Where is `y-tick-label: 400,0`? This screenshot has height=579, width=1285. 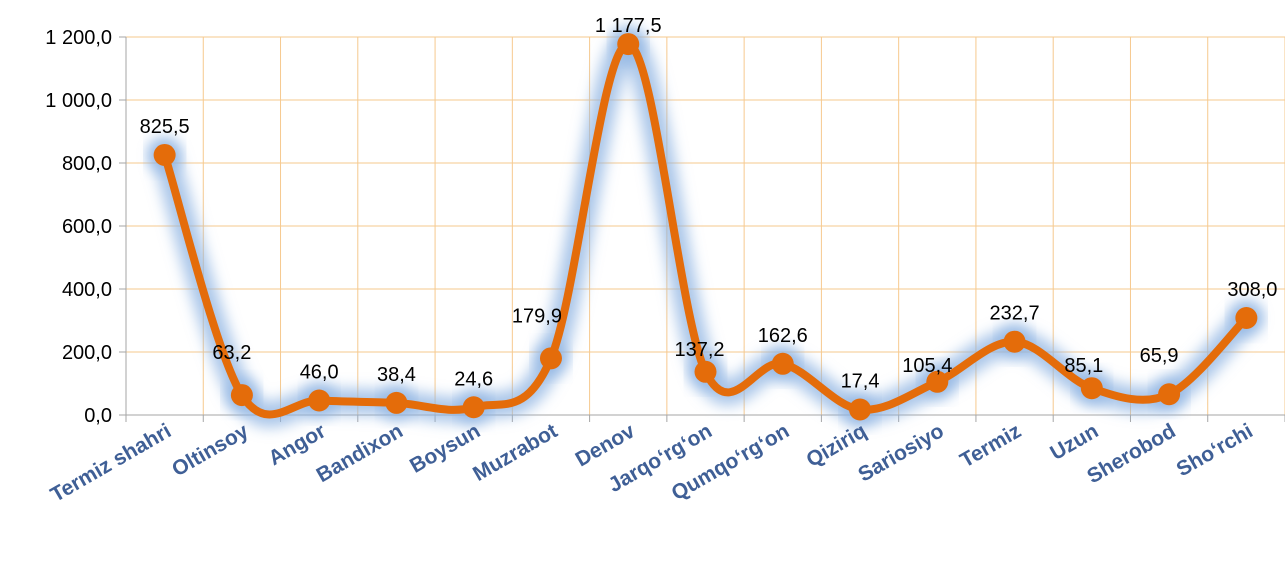
y-tick-label: 400,0 is located at coordinates (87, 290).